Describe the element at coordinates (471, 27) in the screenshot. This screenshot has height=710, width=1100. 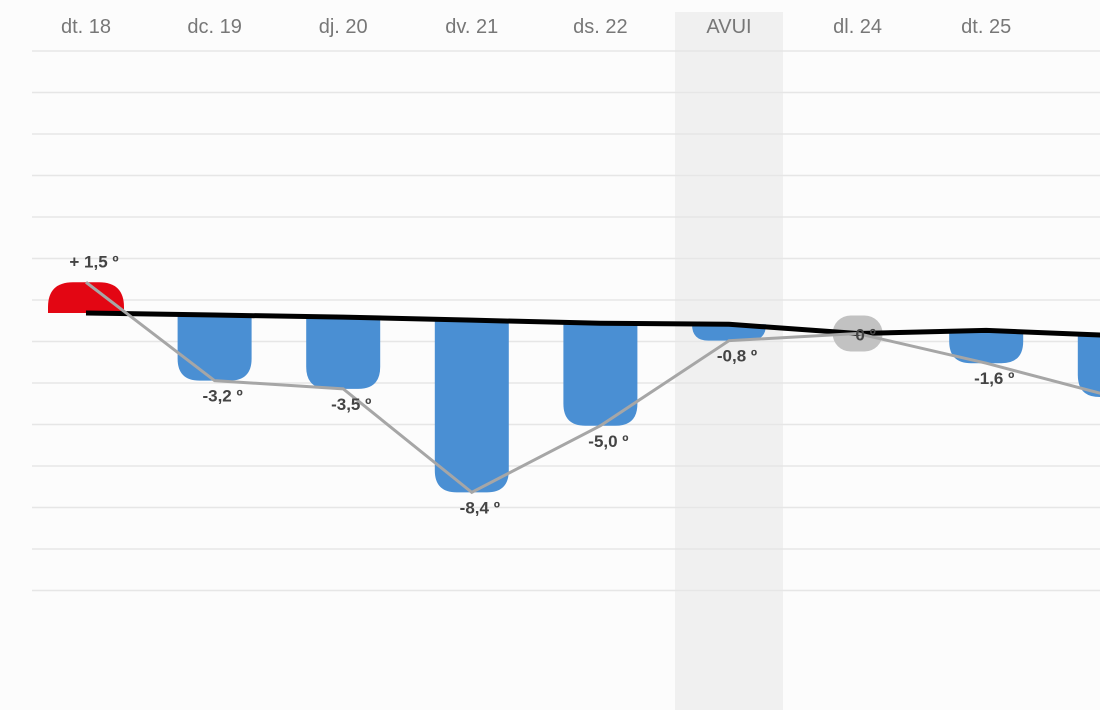
I see `day-label-3: dv. 21` at that location.